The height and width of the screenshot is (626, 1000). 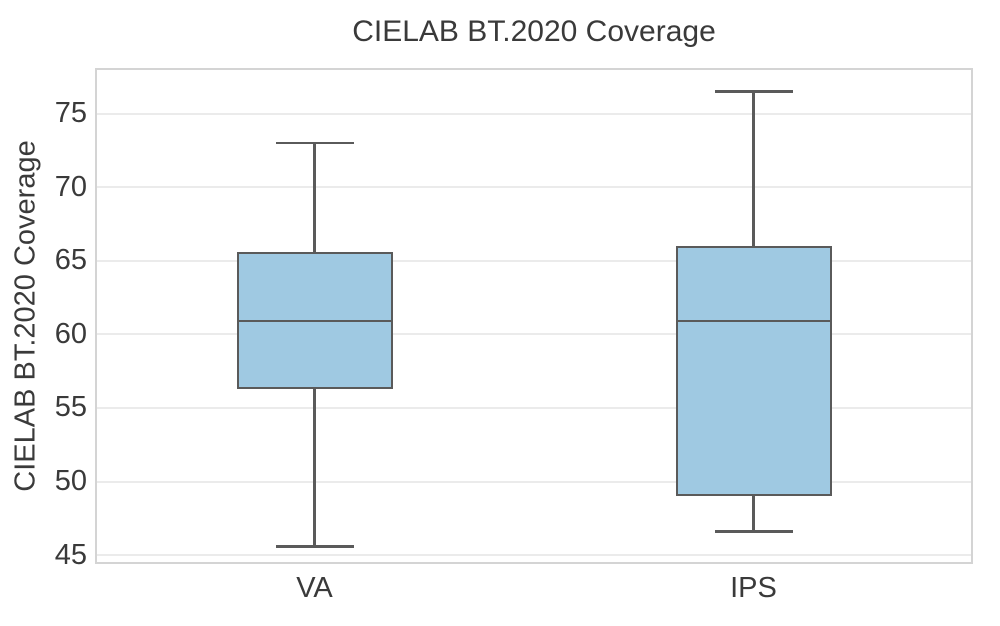 I want to click on whisker-lower-ips, so click(x=753, y=514).